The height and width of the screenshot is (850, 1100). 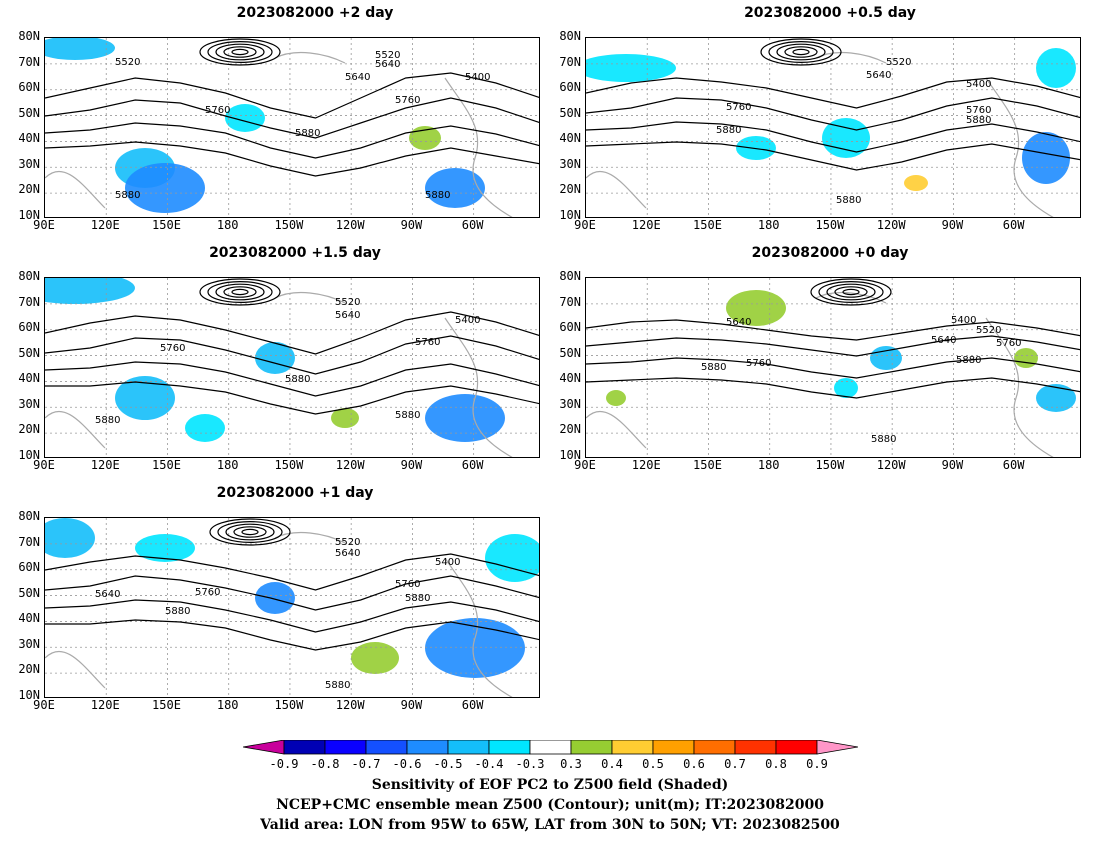 I want to click on map-plot-area: 5520 5640 5400 5760 5880 5760 5880 5880, so click(x=833, y=127).